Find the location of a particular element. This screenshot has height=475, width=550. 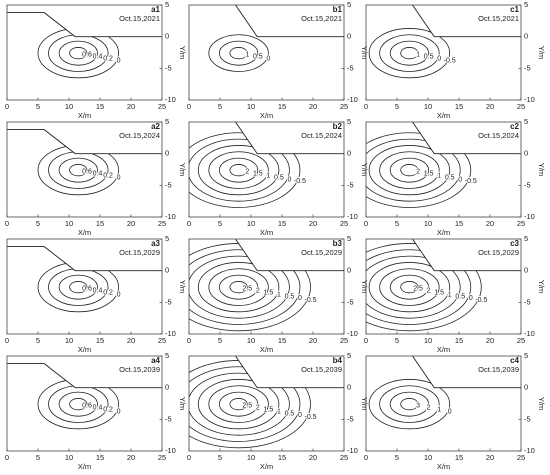

panel-label: a2 is located at coordinates (155, 126).